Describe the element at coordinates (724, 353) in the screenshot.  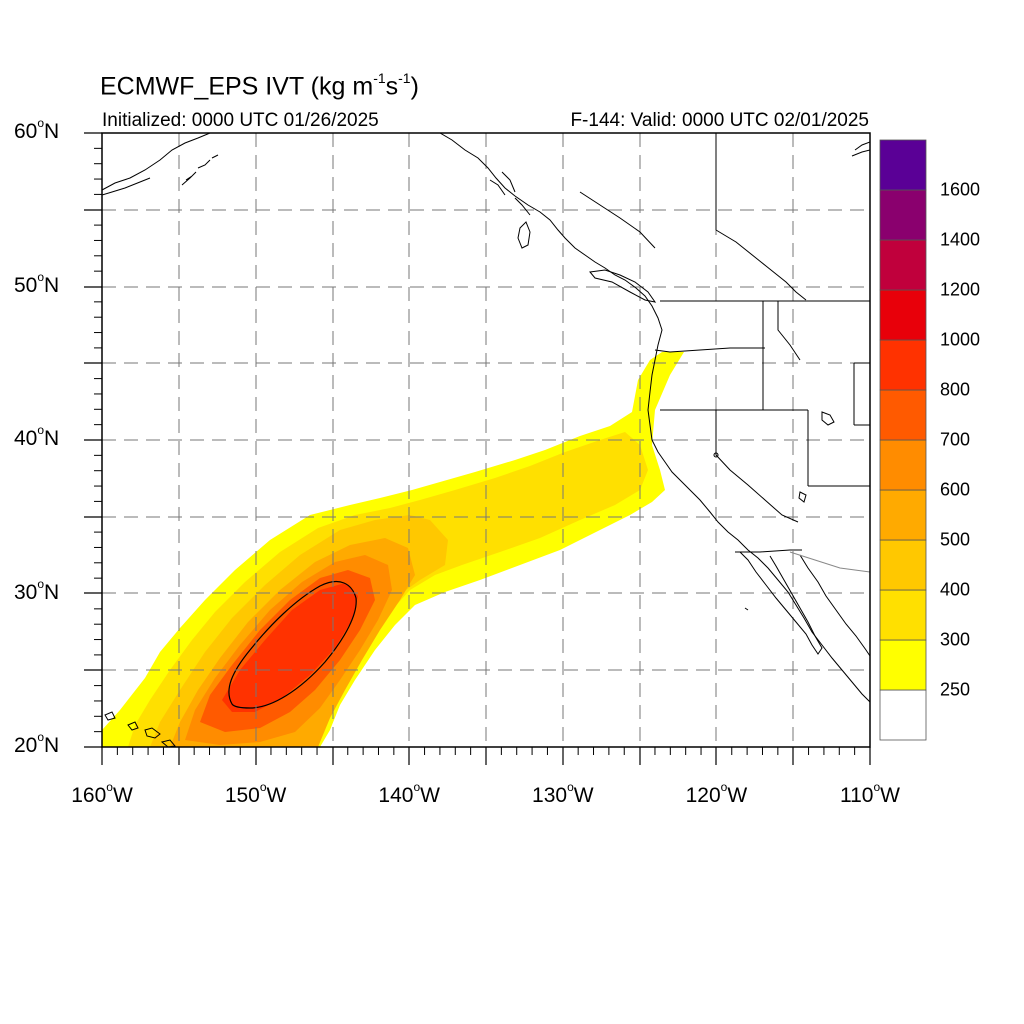
I see `political-boundaries` at that location.